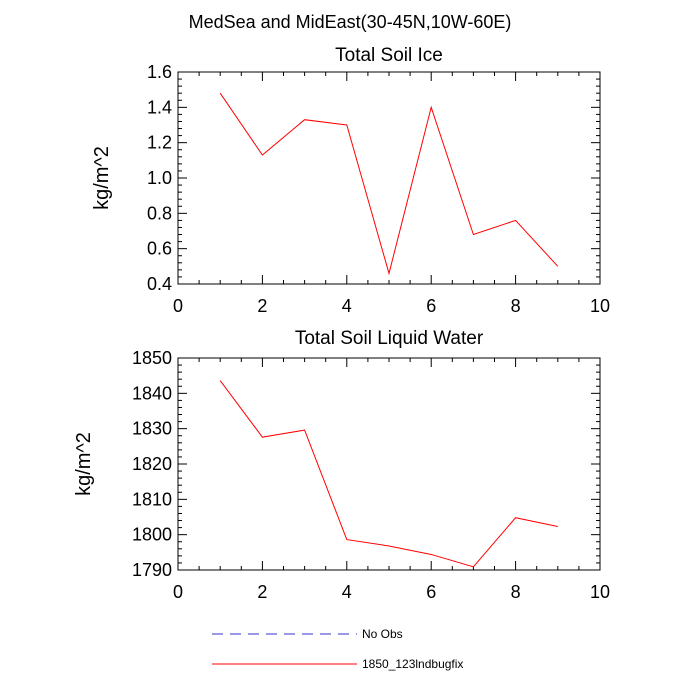  Describe the element at coordinates (412, 664) in the screenshot. I see `legend-label: 1850_123lndbugfix` at that location.